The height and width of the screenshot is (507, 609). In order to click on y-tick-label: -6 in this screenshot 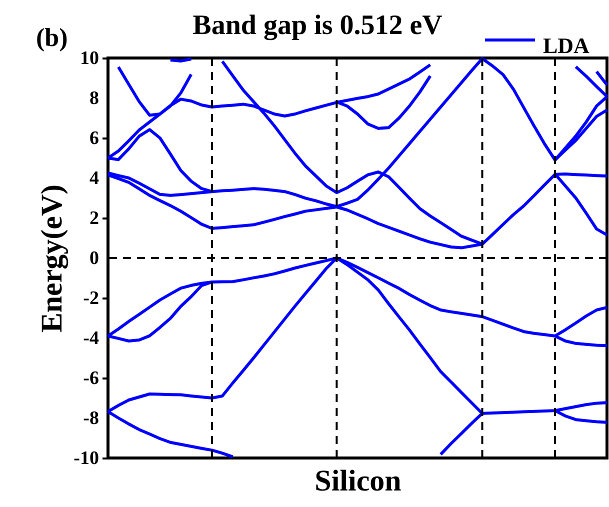, I will do `click(91, 378)`.